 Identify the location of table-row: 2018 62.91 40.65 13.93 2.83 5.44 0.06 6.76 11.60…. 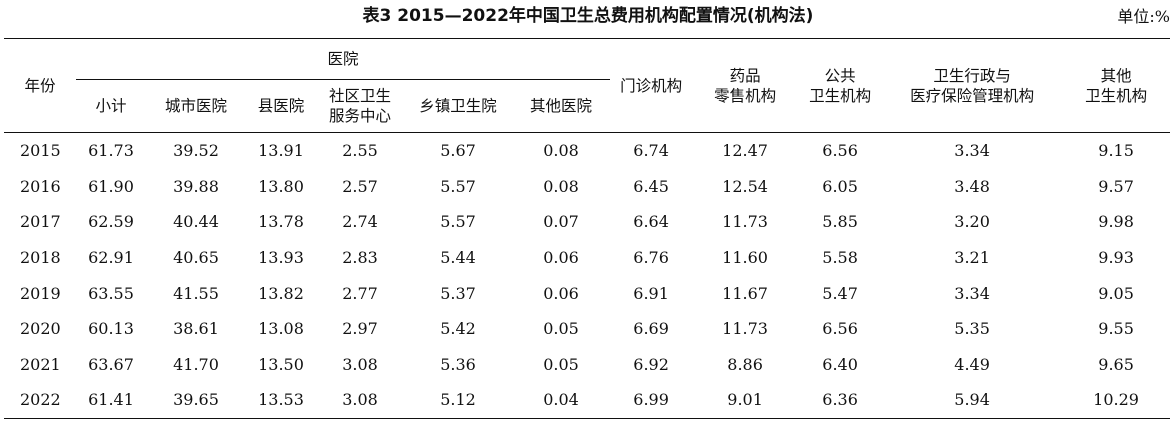
(587, 258).